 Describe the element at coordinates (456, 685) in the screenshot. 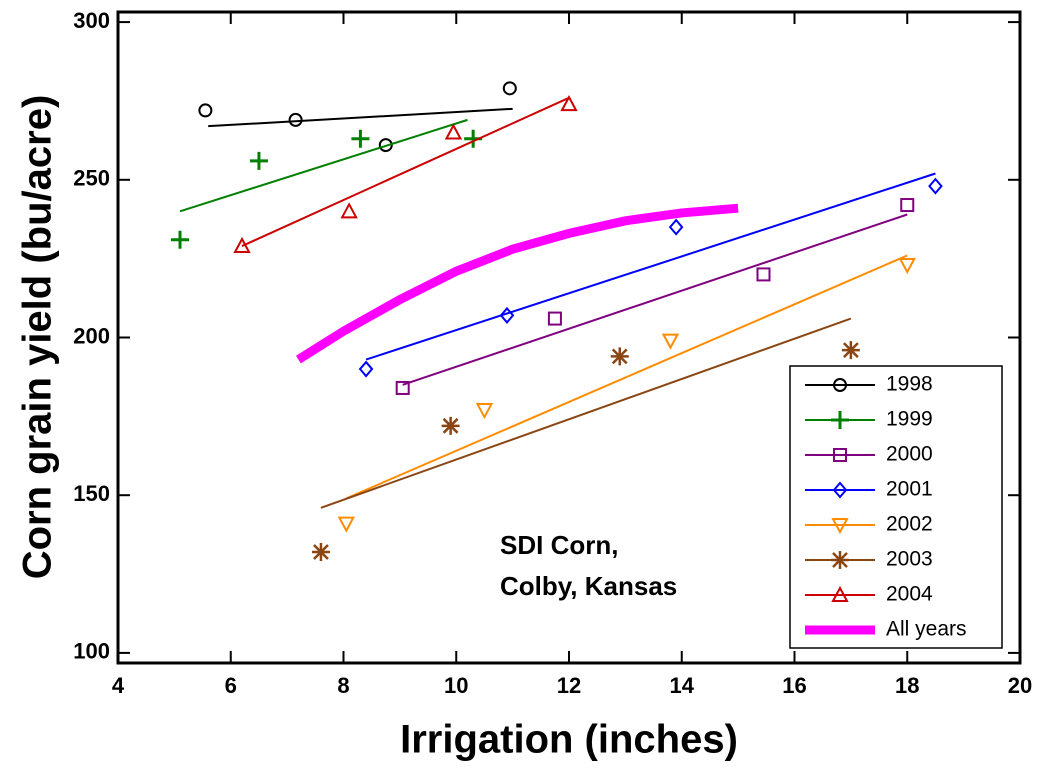

I see `x-tick-label: 10` at that location.